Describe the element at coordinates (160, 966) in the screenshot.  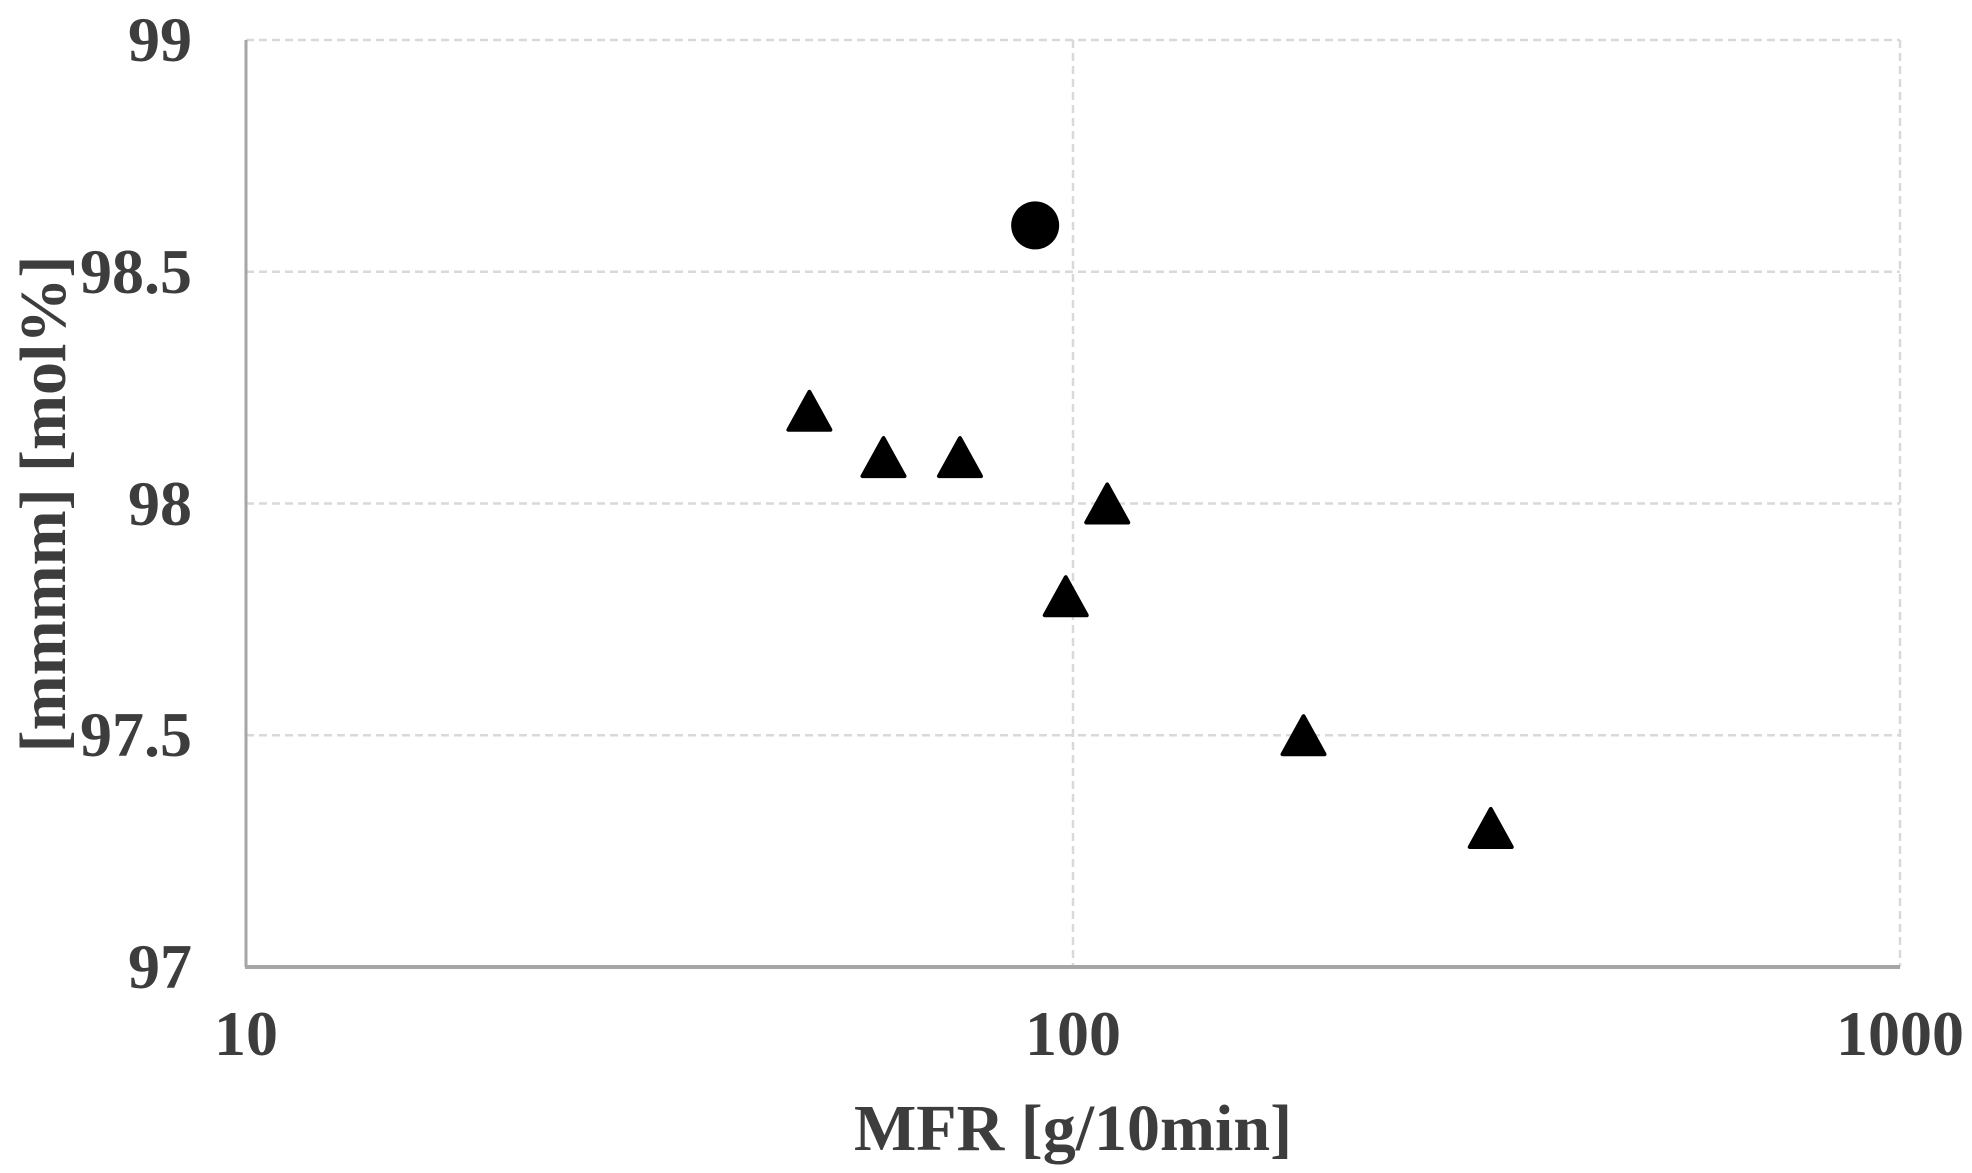
I see `y-tick-label: 97` at that location.